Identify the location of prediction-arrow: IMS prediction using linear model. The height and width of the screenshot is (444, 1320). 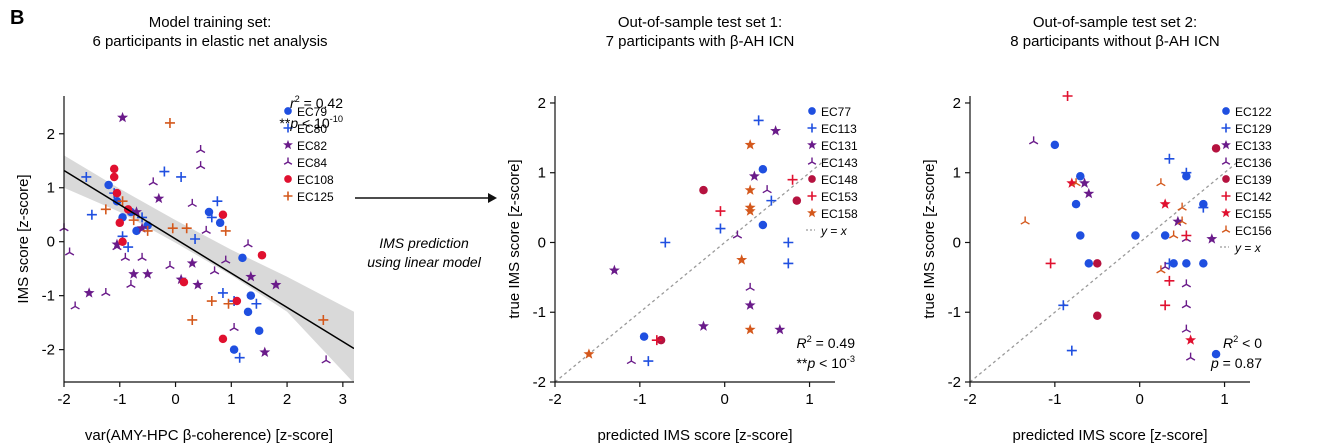
(426, 231).